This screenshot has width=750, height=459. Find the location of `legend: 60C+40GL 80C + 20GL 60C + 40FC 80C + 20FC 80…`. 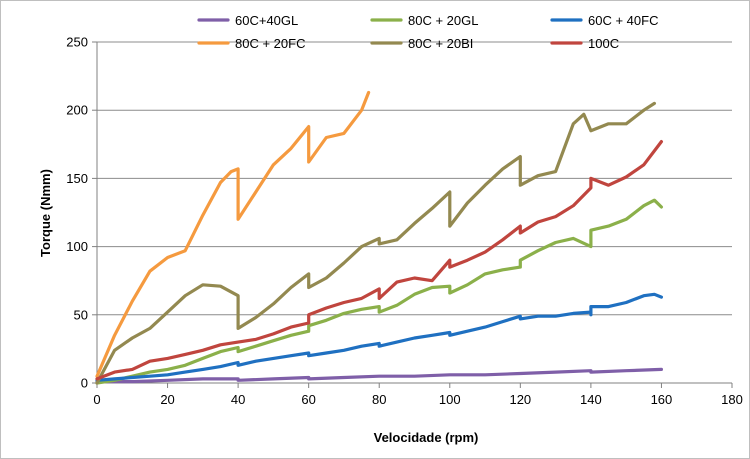

legend: 60C+40GL 80C + 20GL 60C + 40FC 80C + 20FC 80… is located at coordinates (427, 32).